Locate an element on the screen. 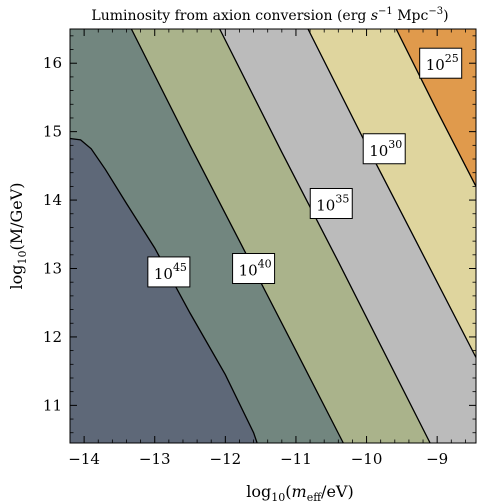 This screenshot has width=480, height=502. svg-text: log10(meff/eV) is located at coordinates (299, 492).